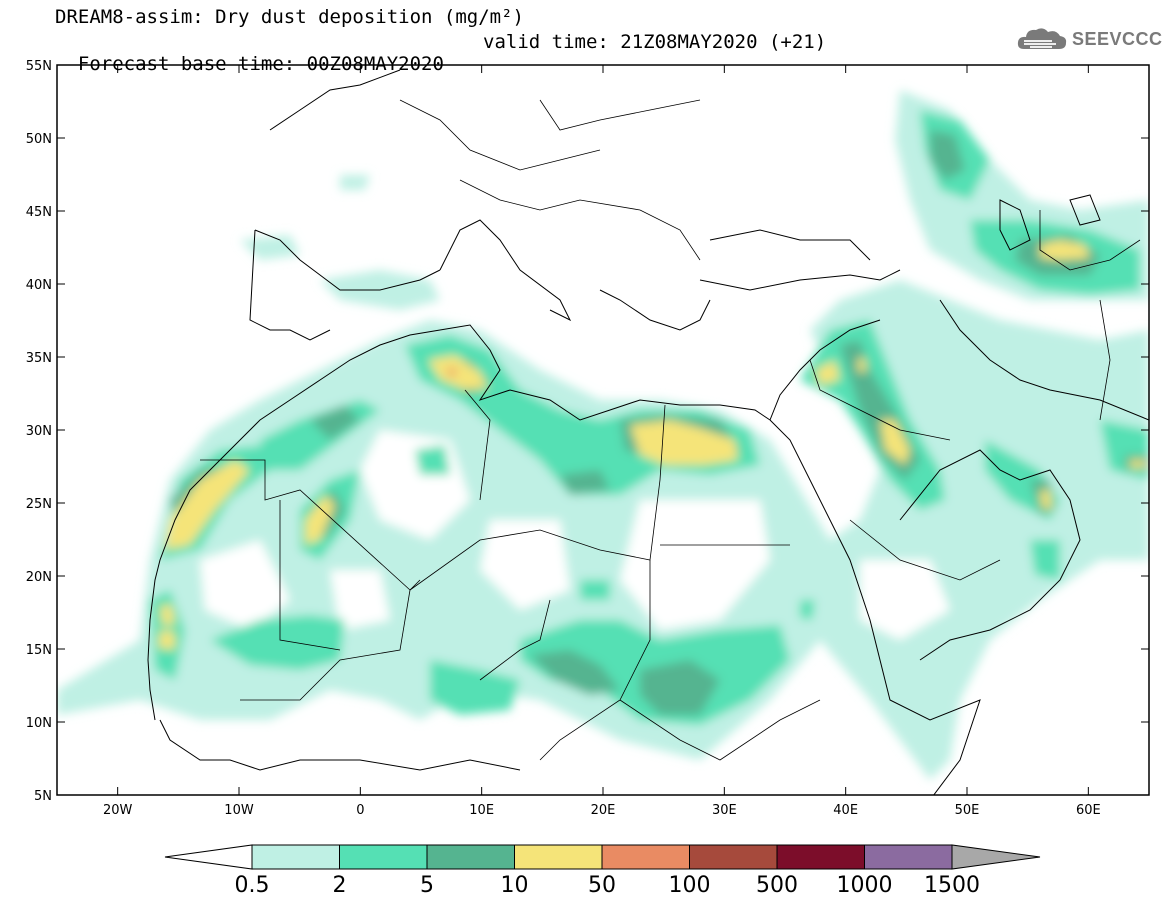  Describe the element at coordinates (515, 885) in the screenshot. I see `colorbar-label: 10` at that location.